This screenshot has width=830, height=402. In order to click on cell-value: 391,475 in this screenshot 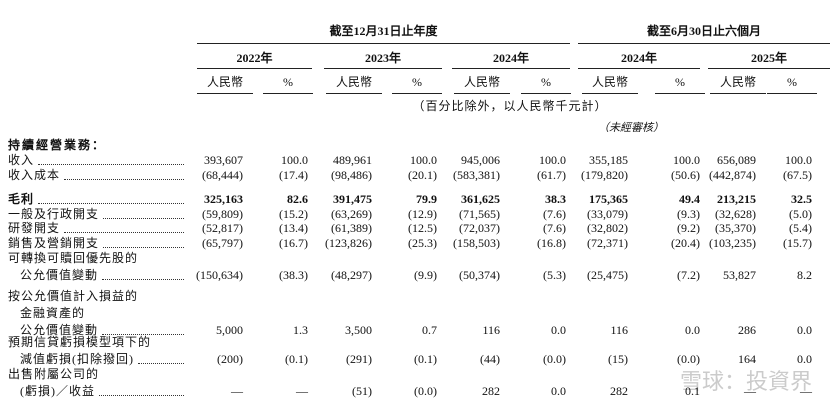, I will do `click(352, 199)`.